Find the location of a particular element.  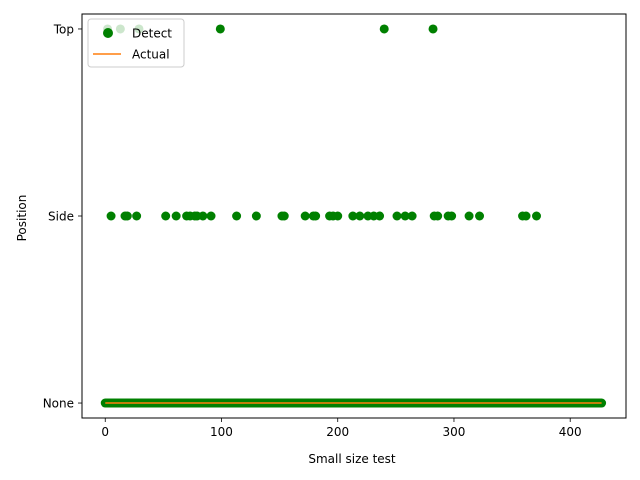

x-axis-label: Small size test is located at coordinates (352, 459).